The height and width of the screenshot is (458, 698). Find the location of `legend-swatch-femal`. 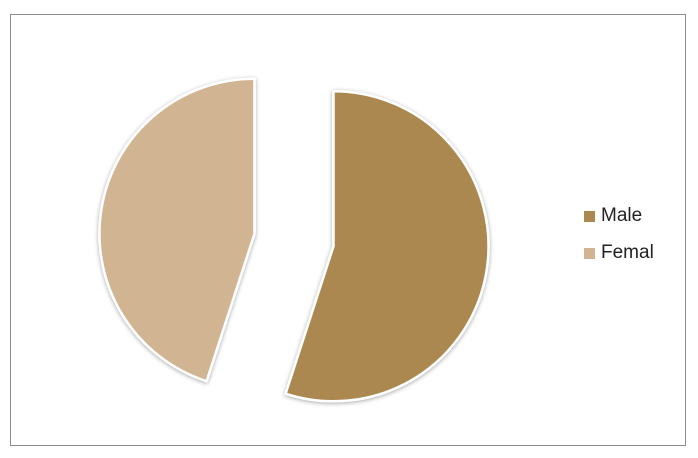

legend-swatch-femal is located at coordinates (589, 253).